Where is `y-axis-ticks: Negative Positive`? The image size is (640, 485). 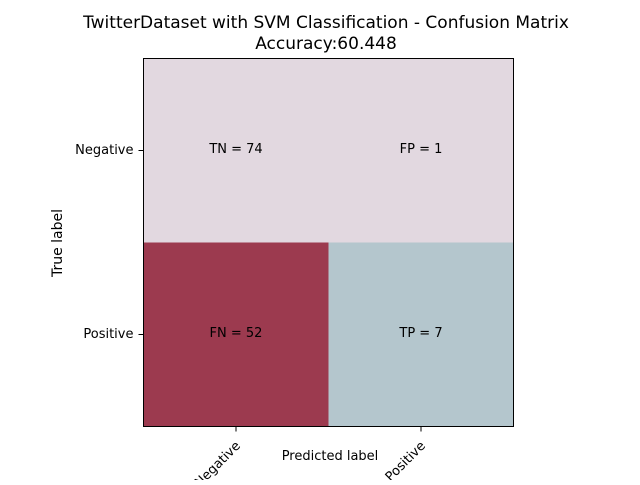
y-axis-ticks: Negative Positive is located at coordinates (109, 242).